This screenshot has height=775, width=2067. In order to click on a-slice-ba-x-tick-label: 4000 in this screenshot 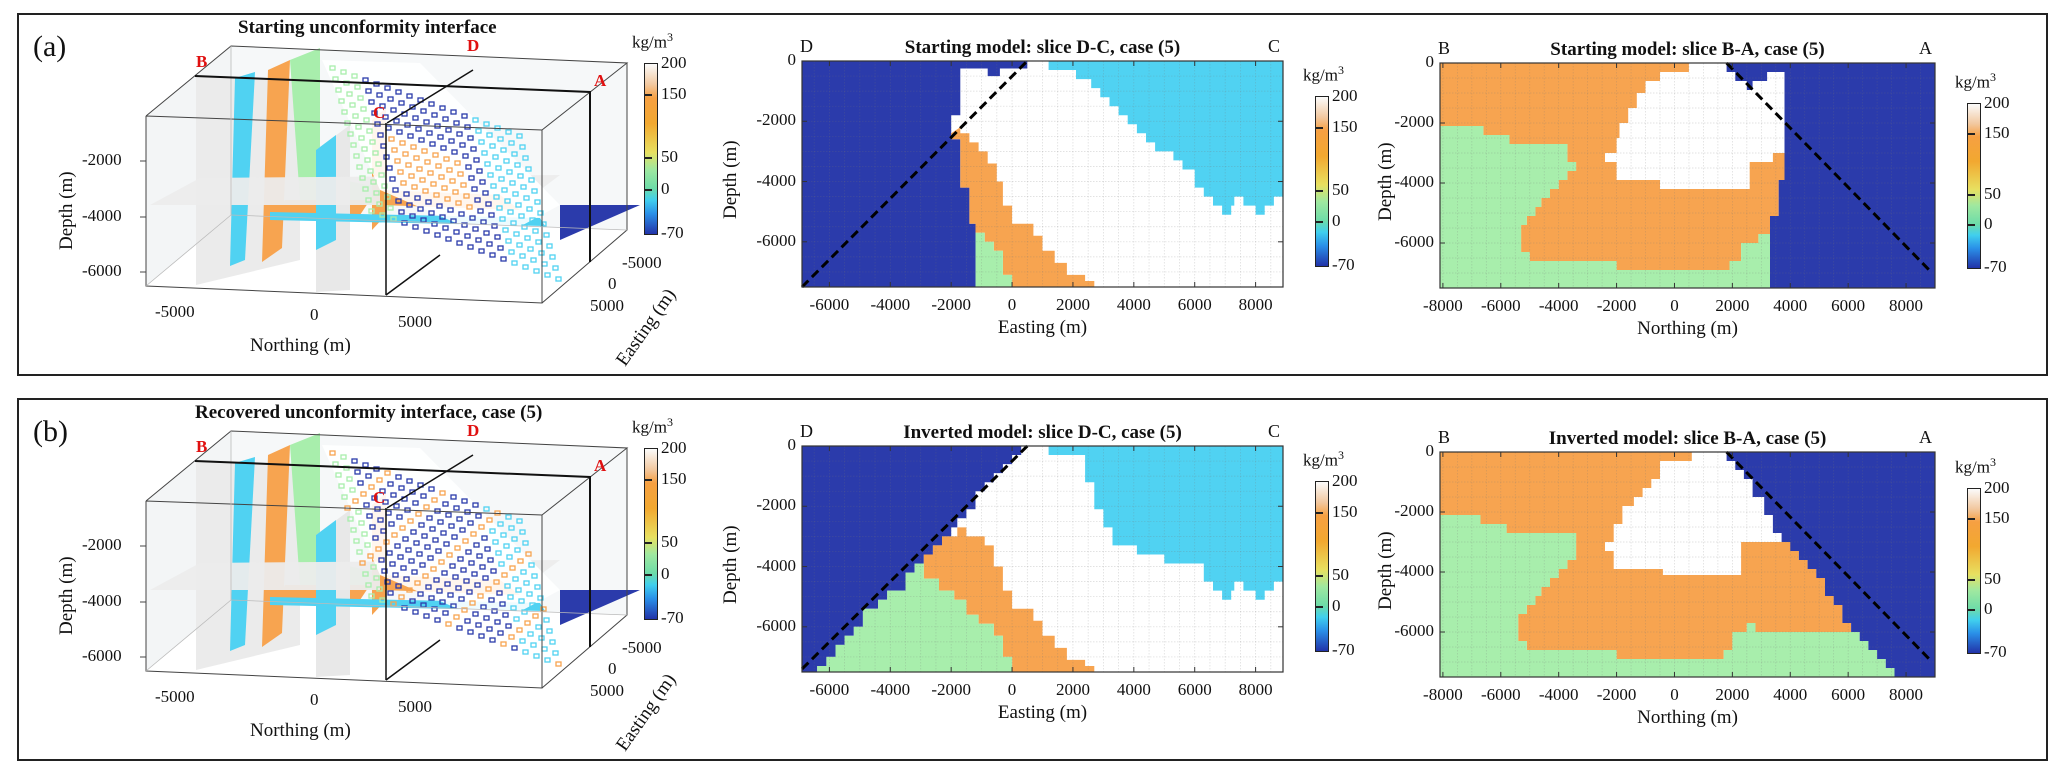, I will do `click(1790, 305)`.